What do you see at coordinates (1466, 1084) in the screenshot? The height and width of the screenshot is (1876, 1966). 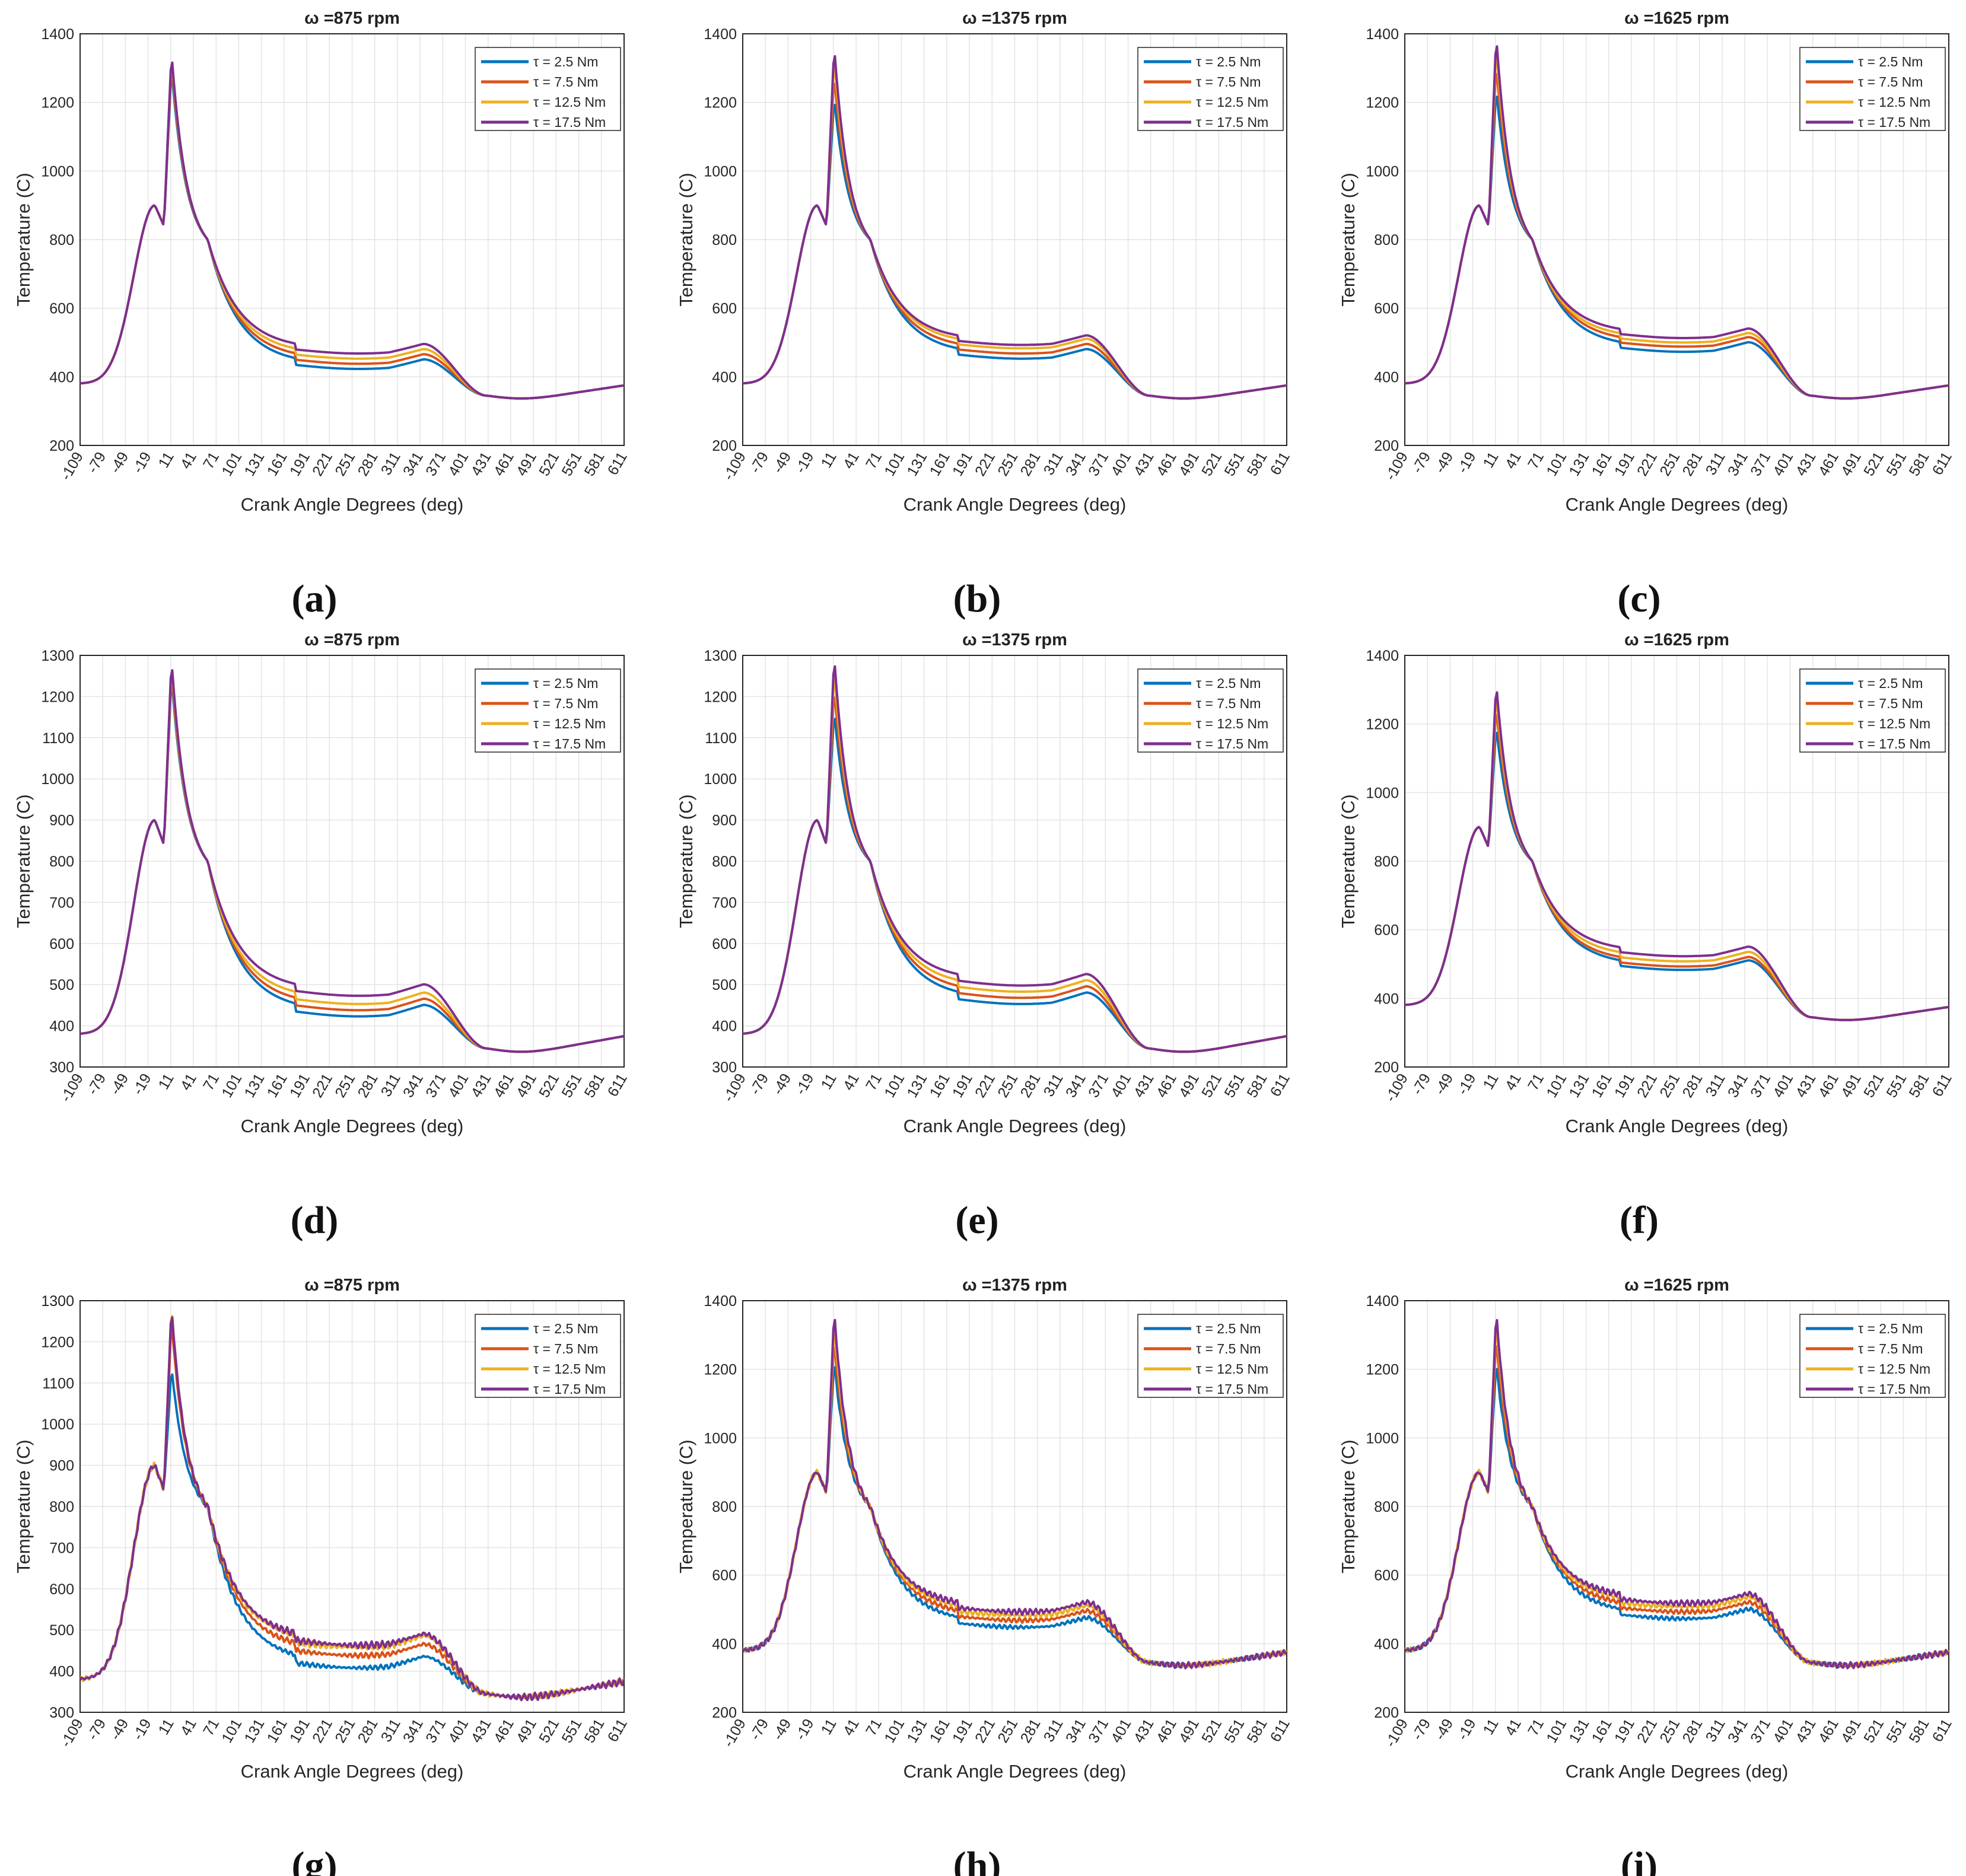 I see `x-tick-label: -19` at bounding box center [1466, 1084].